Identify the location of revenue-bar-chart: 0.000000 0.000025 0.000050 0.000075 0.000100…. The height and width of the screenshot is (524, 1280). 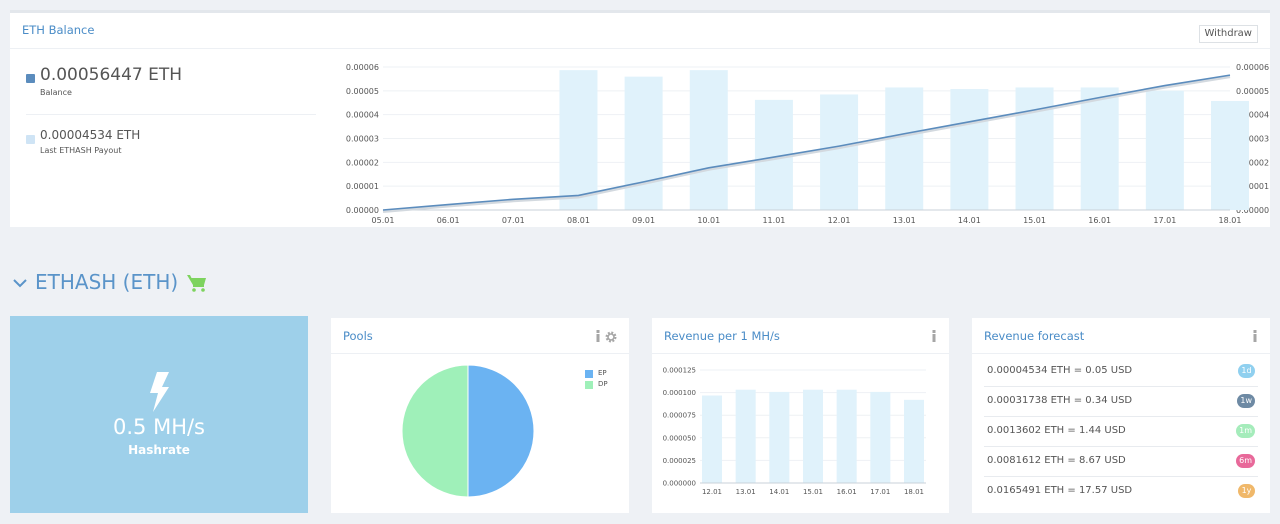
(794, 431).